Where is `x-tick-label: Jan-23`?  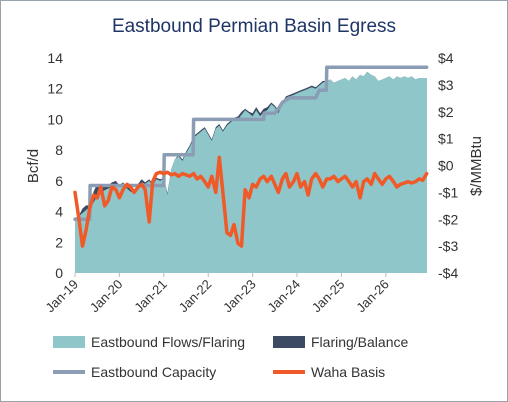 x-tick-label: Jan-23 is located at coordinates (239, 296).